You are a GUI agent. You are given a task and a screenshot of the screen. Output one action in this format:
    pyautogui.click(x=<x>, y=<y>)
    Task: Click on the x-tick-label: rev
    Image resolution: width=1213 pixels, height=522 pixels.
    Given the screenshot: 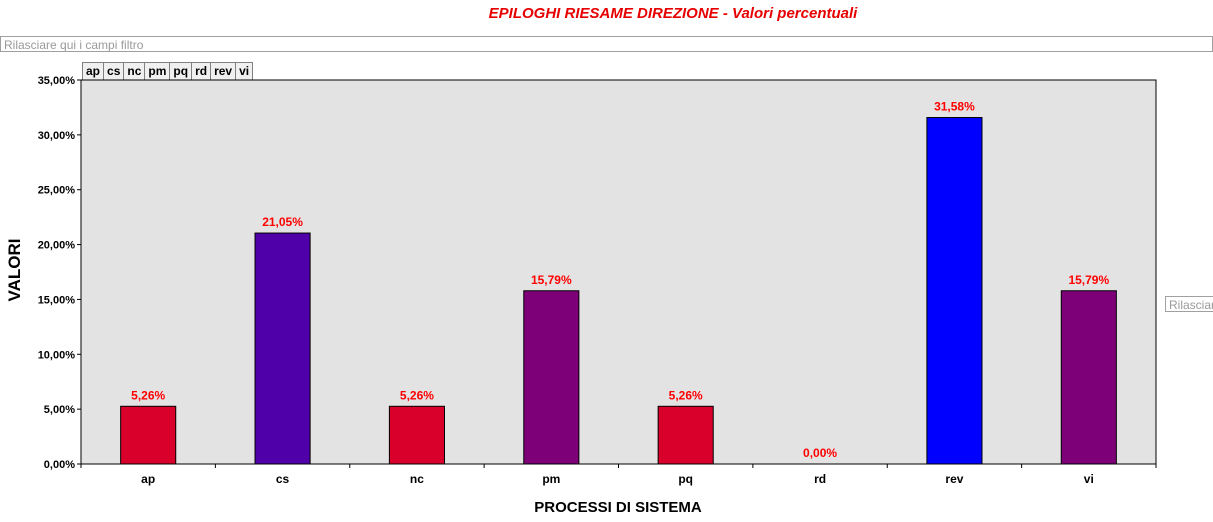 What is the action you would take?
    pyautogui.click(x=954, y=479)
    